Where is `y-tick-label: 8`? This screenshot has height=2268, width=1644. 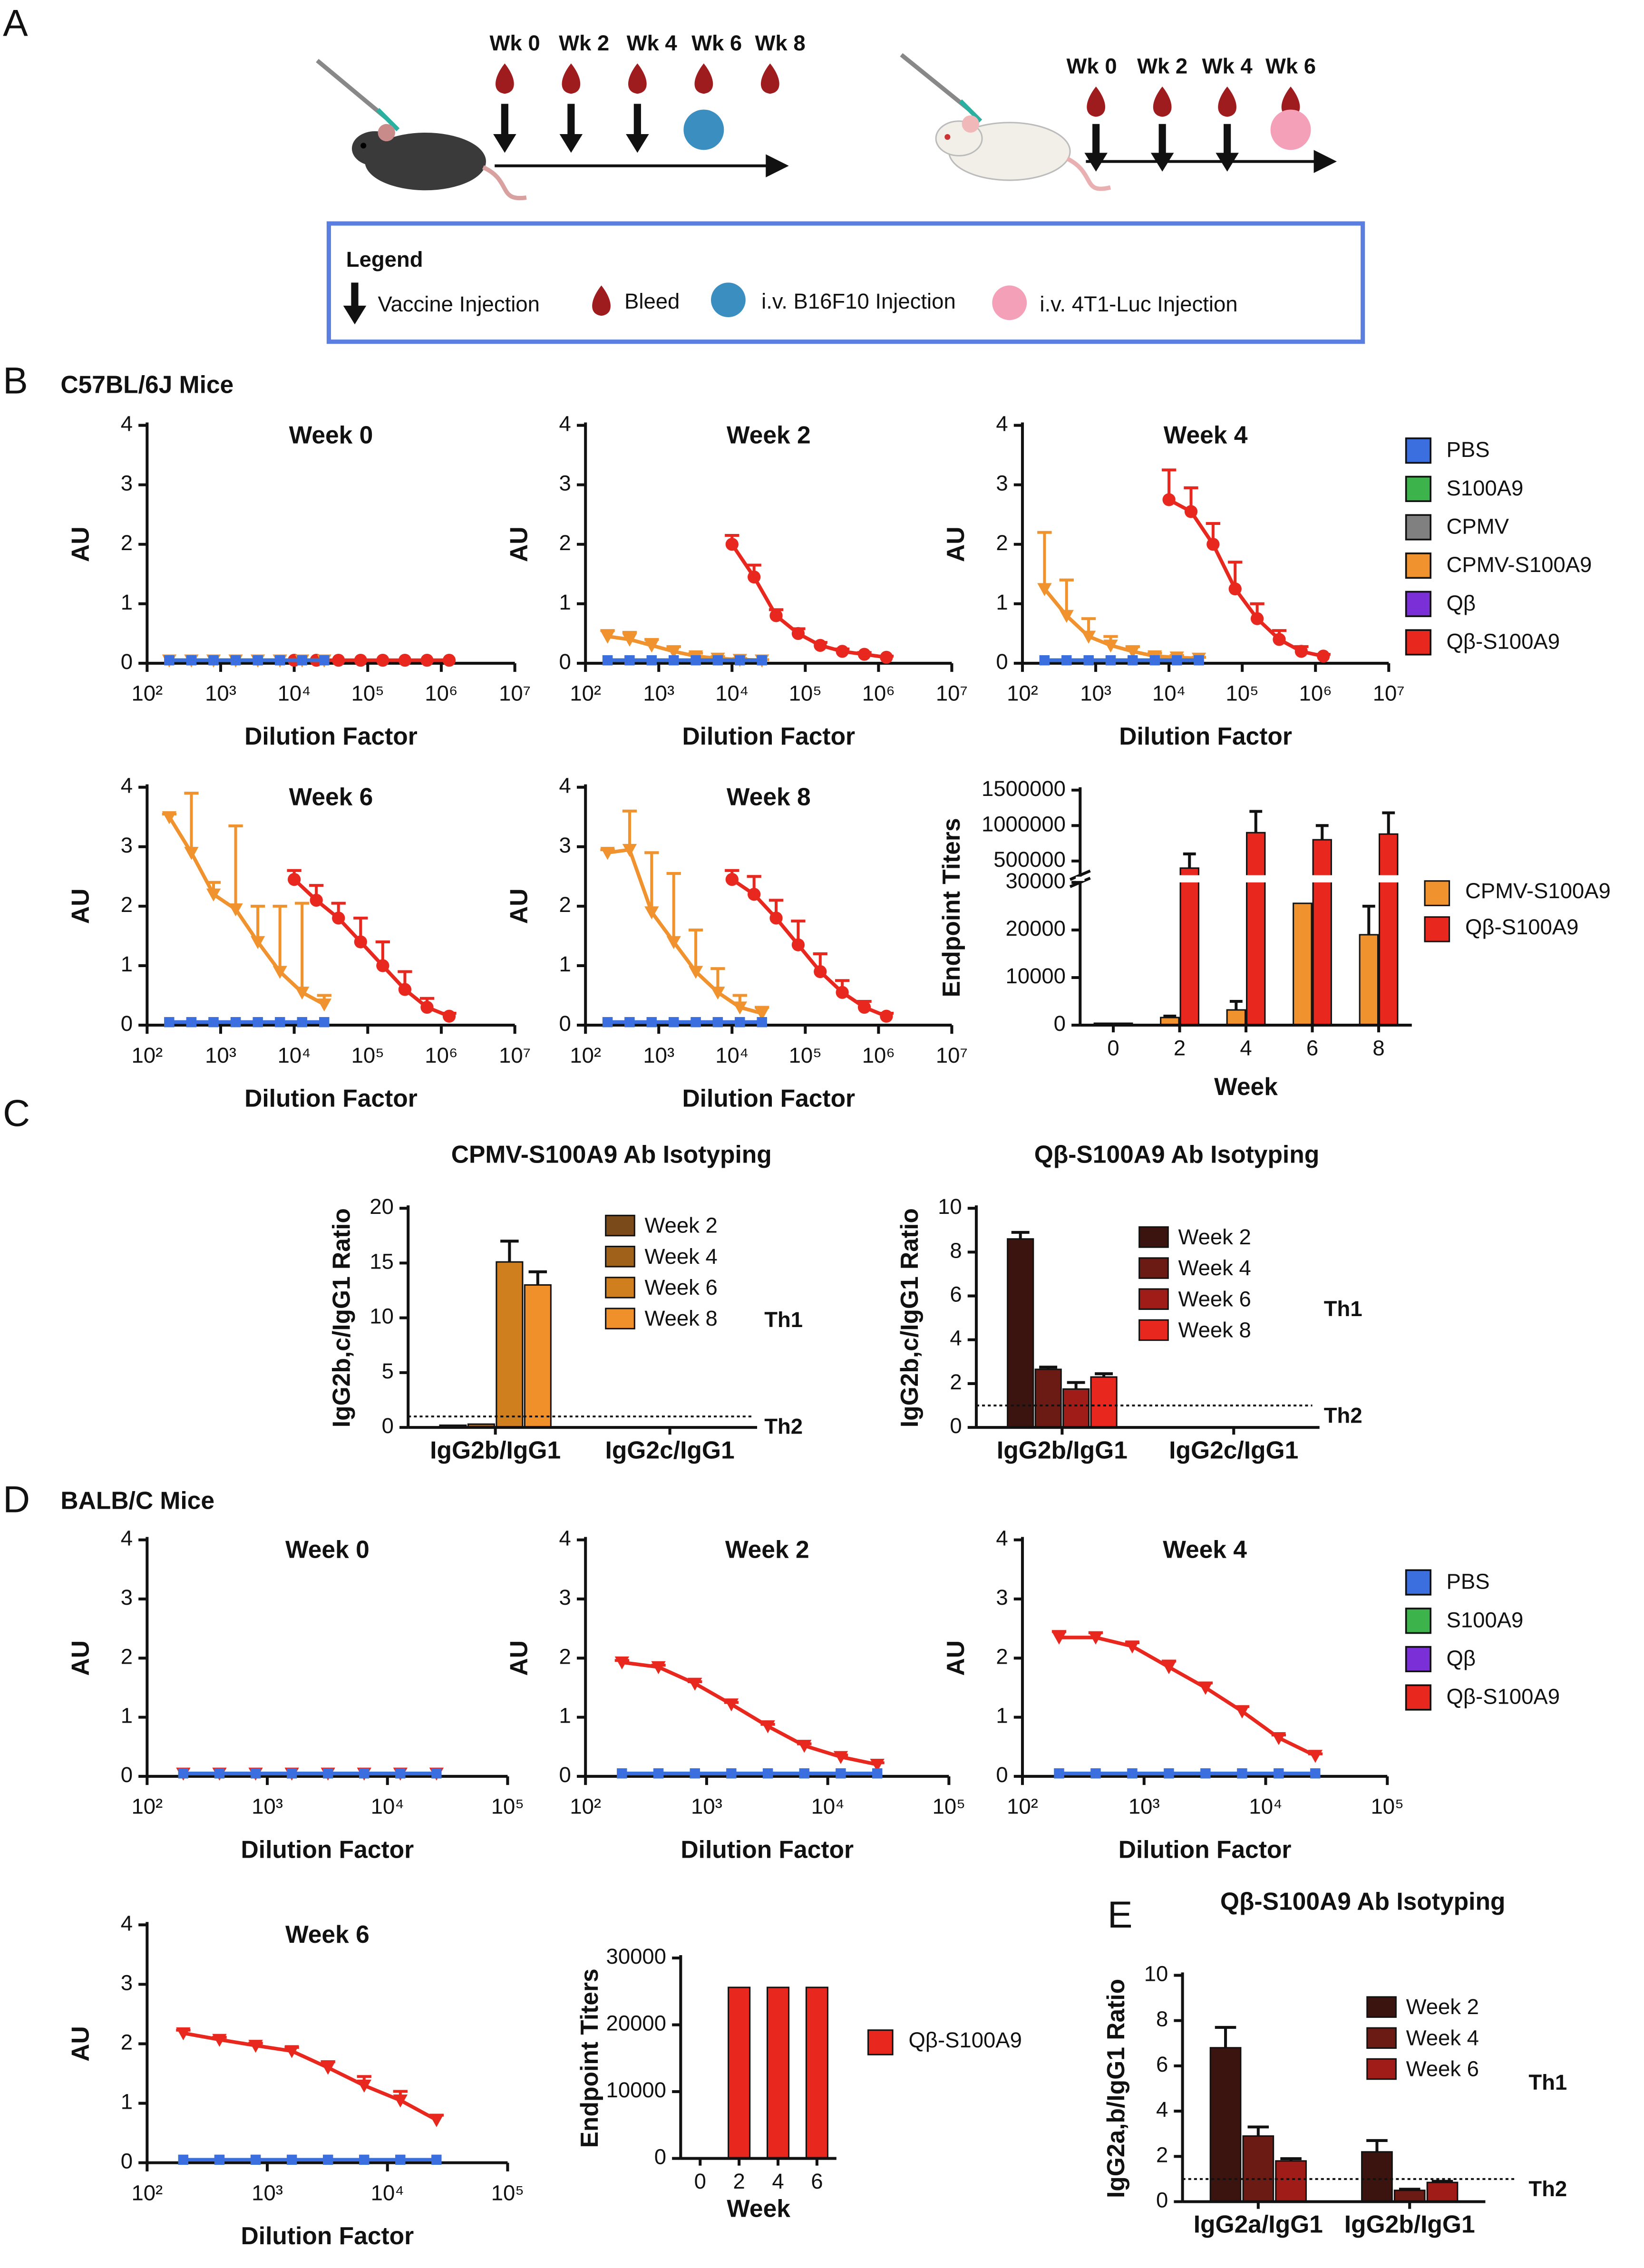 y-tick-label: 8 is located at coordinates (956, 1250).